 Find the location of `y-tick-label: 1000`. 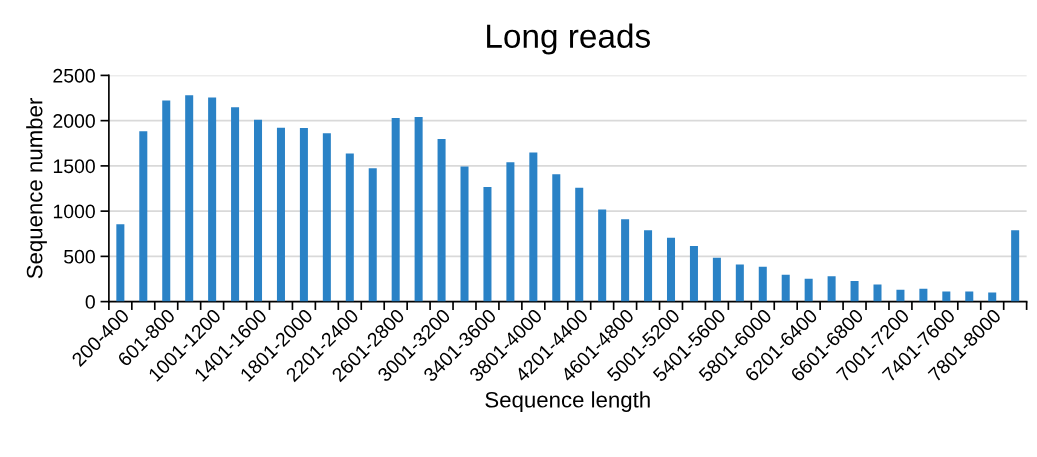

y-tick-label: 1000 is located at coordinates (74, 211).